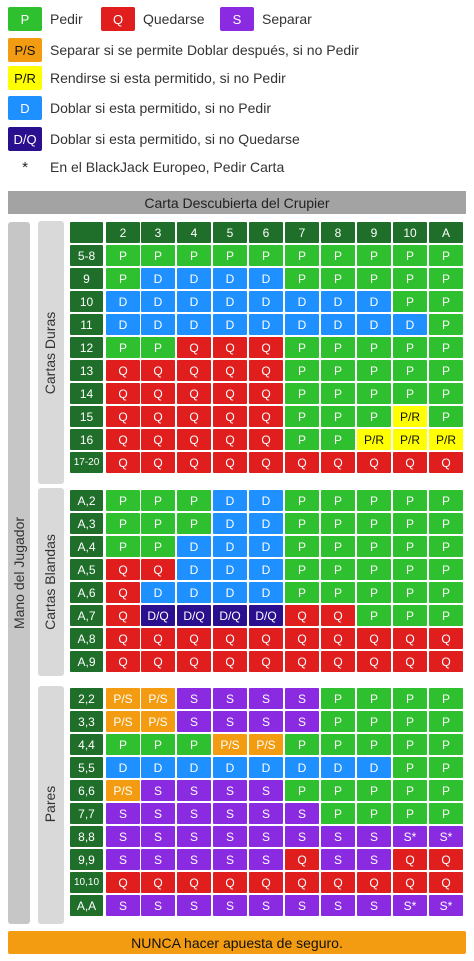 The height and width of the screenshot is (961, 474). Describe the element at coordinates (266, 439) in the screenshot. I see `cell-16-vs-6: Q` at that location.